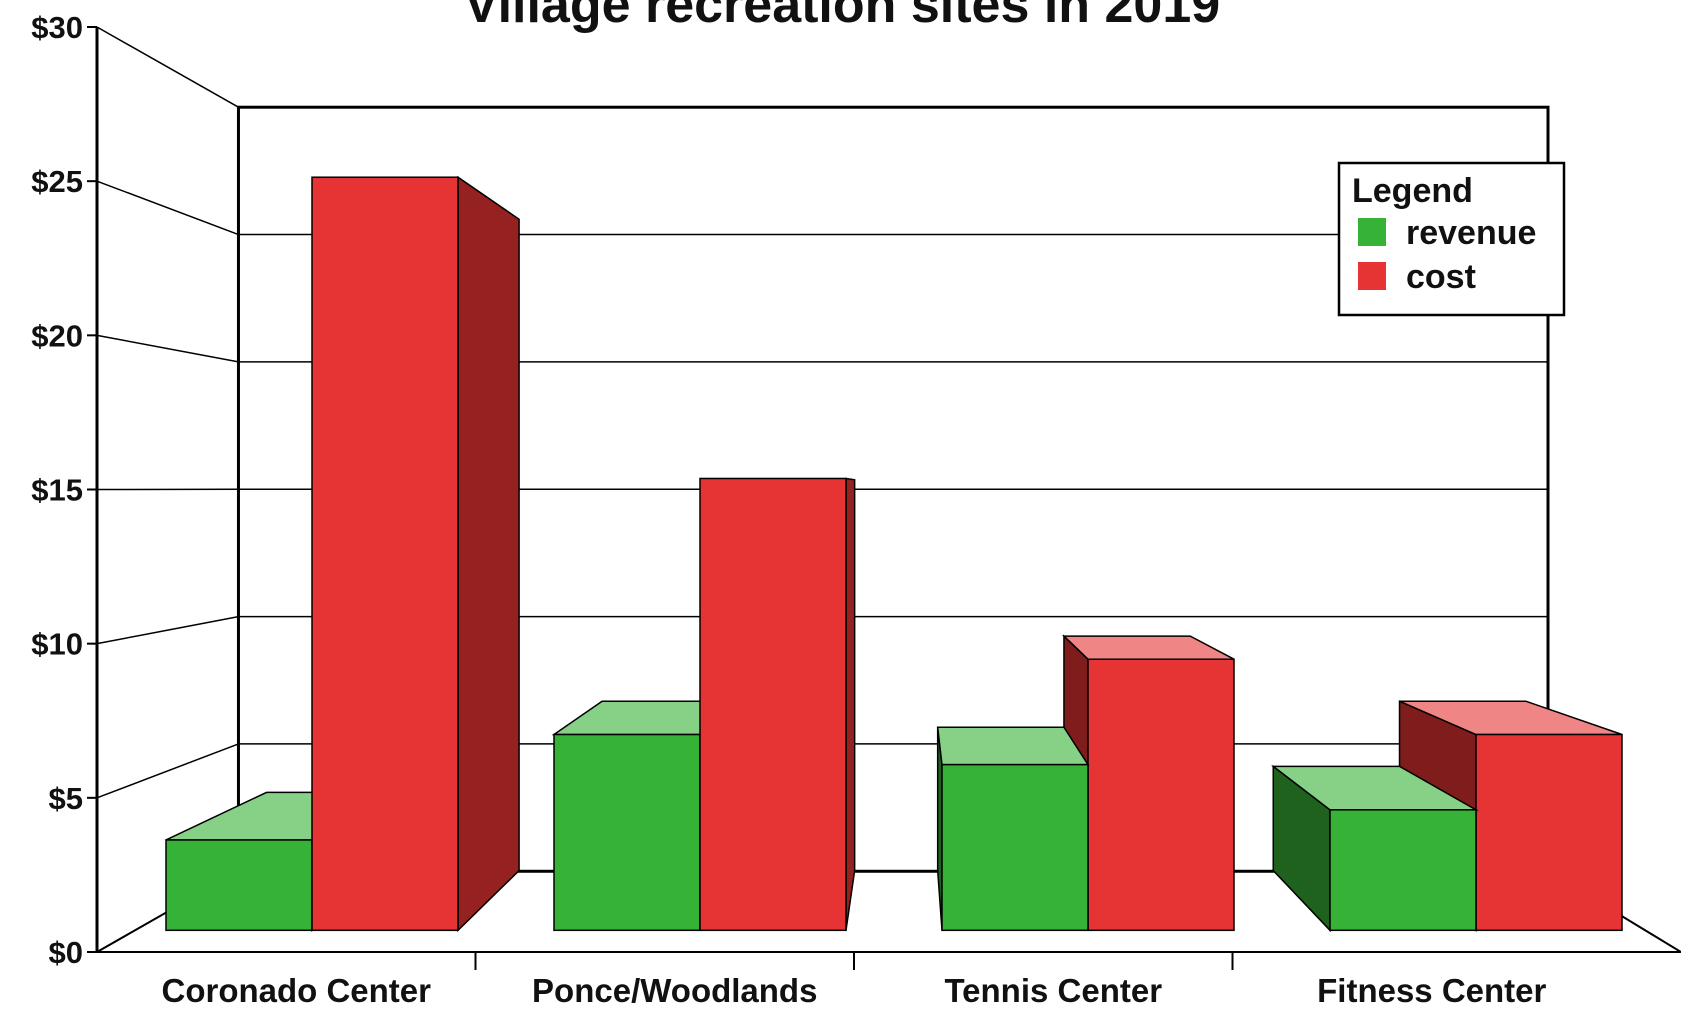 Image resolution: width=1681 pixels, height=1009 pixels. What do you see at coordinates (1412, 191) in the screenshot?
I see `legend-title: Legend` at bounding box center [1412, 191].